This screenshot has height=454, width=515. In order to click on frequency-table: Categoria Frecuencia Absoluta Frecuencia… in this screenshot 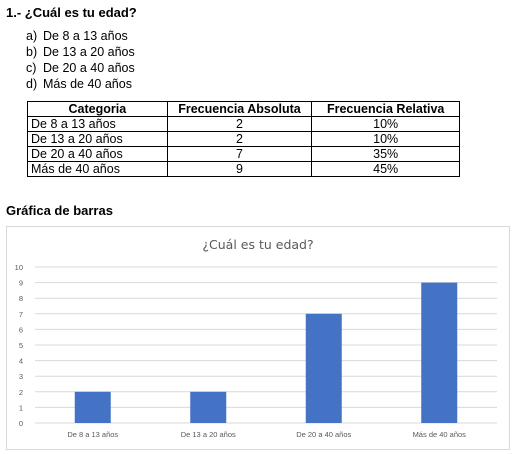, I will do `click(243, 139)`.